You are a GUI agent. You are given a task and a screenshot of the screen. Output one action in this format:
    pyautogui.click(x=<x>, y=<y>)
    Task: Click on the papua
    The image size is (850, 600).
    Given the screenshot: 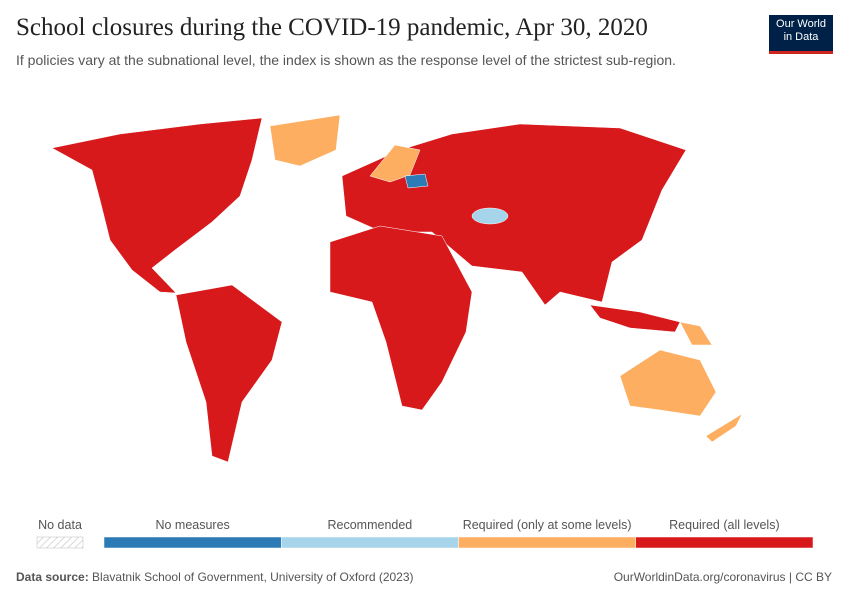 What is the action you would take?
    pyautogui.click(x=696, y=333)
    